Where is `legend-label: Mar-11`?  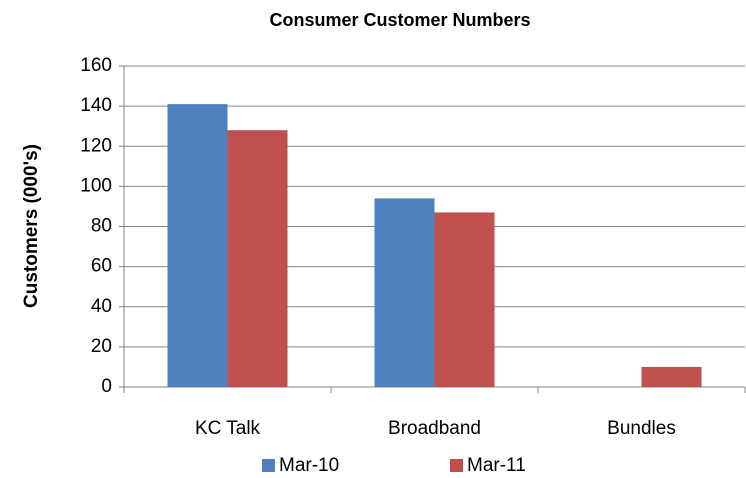
legend-label: Mar-11 is located at coordinates (496, 465).